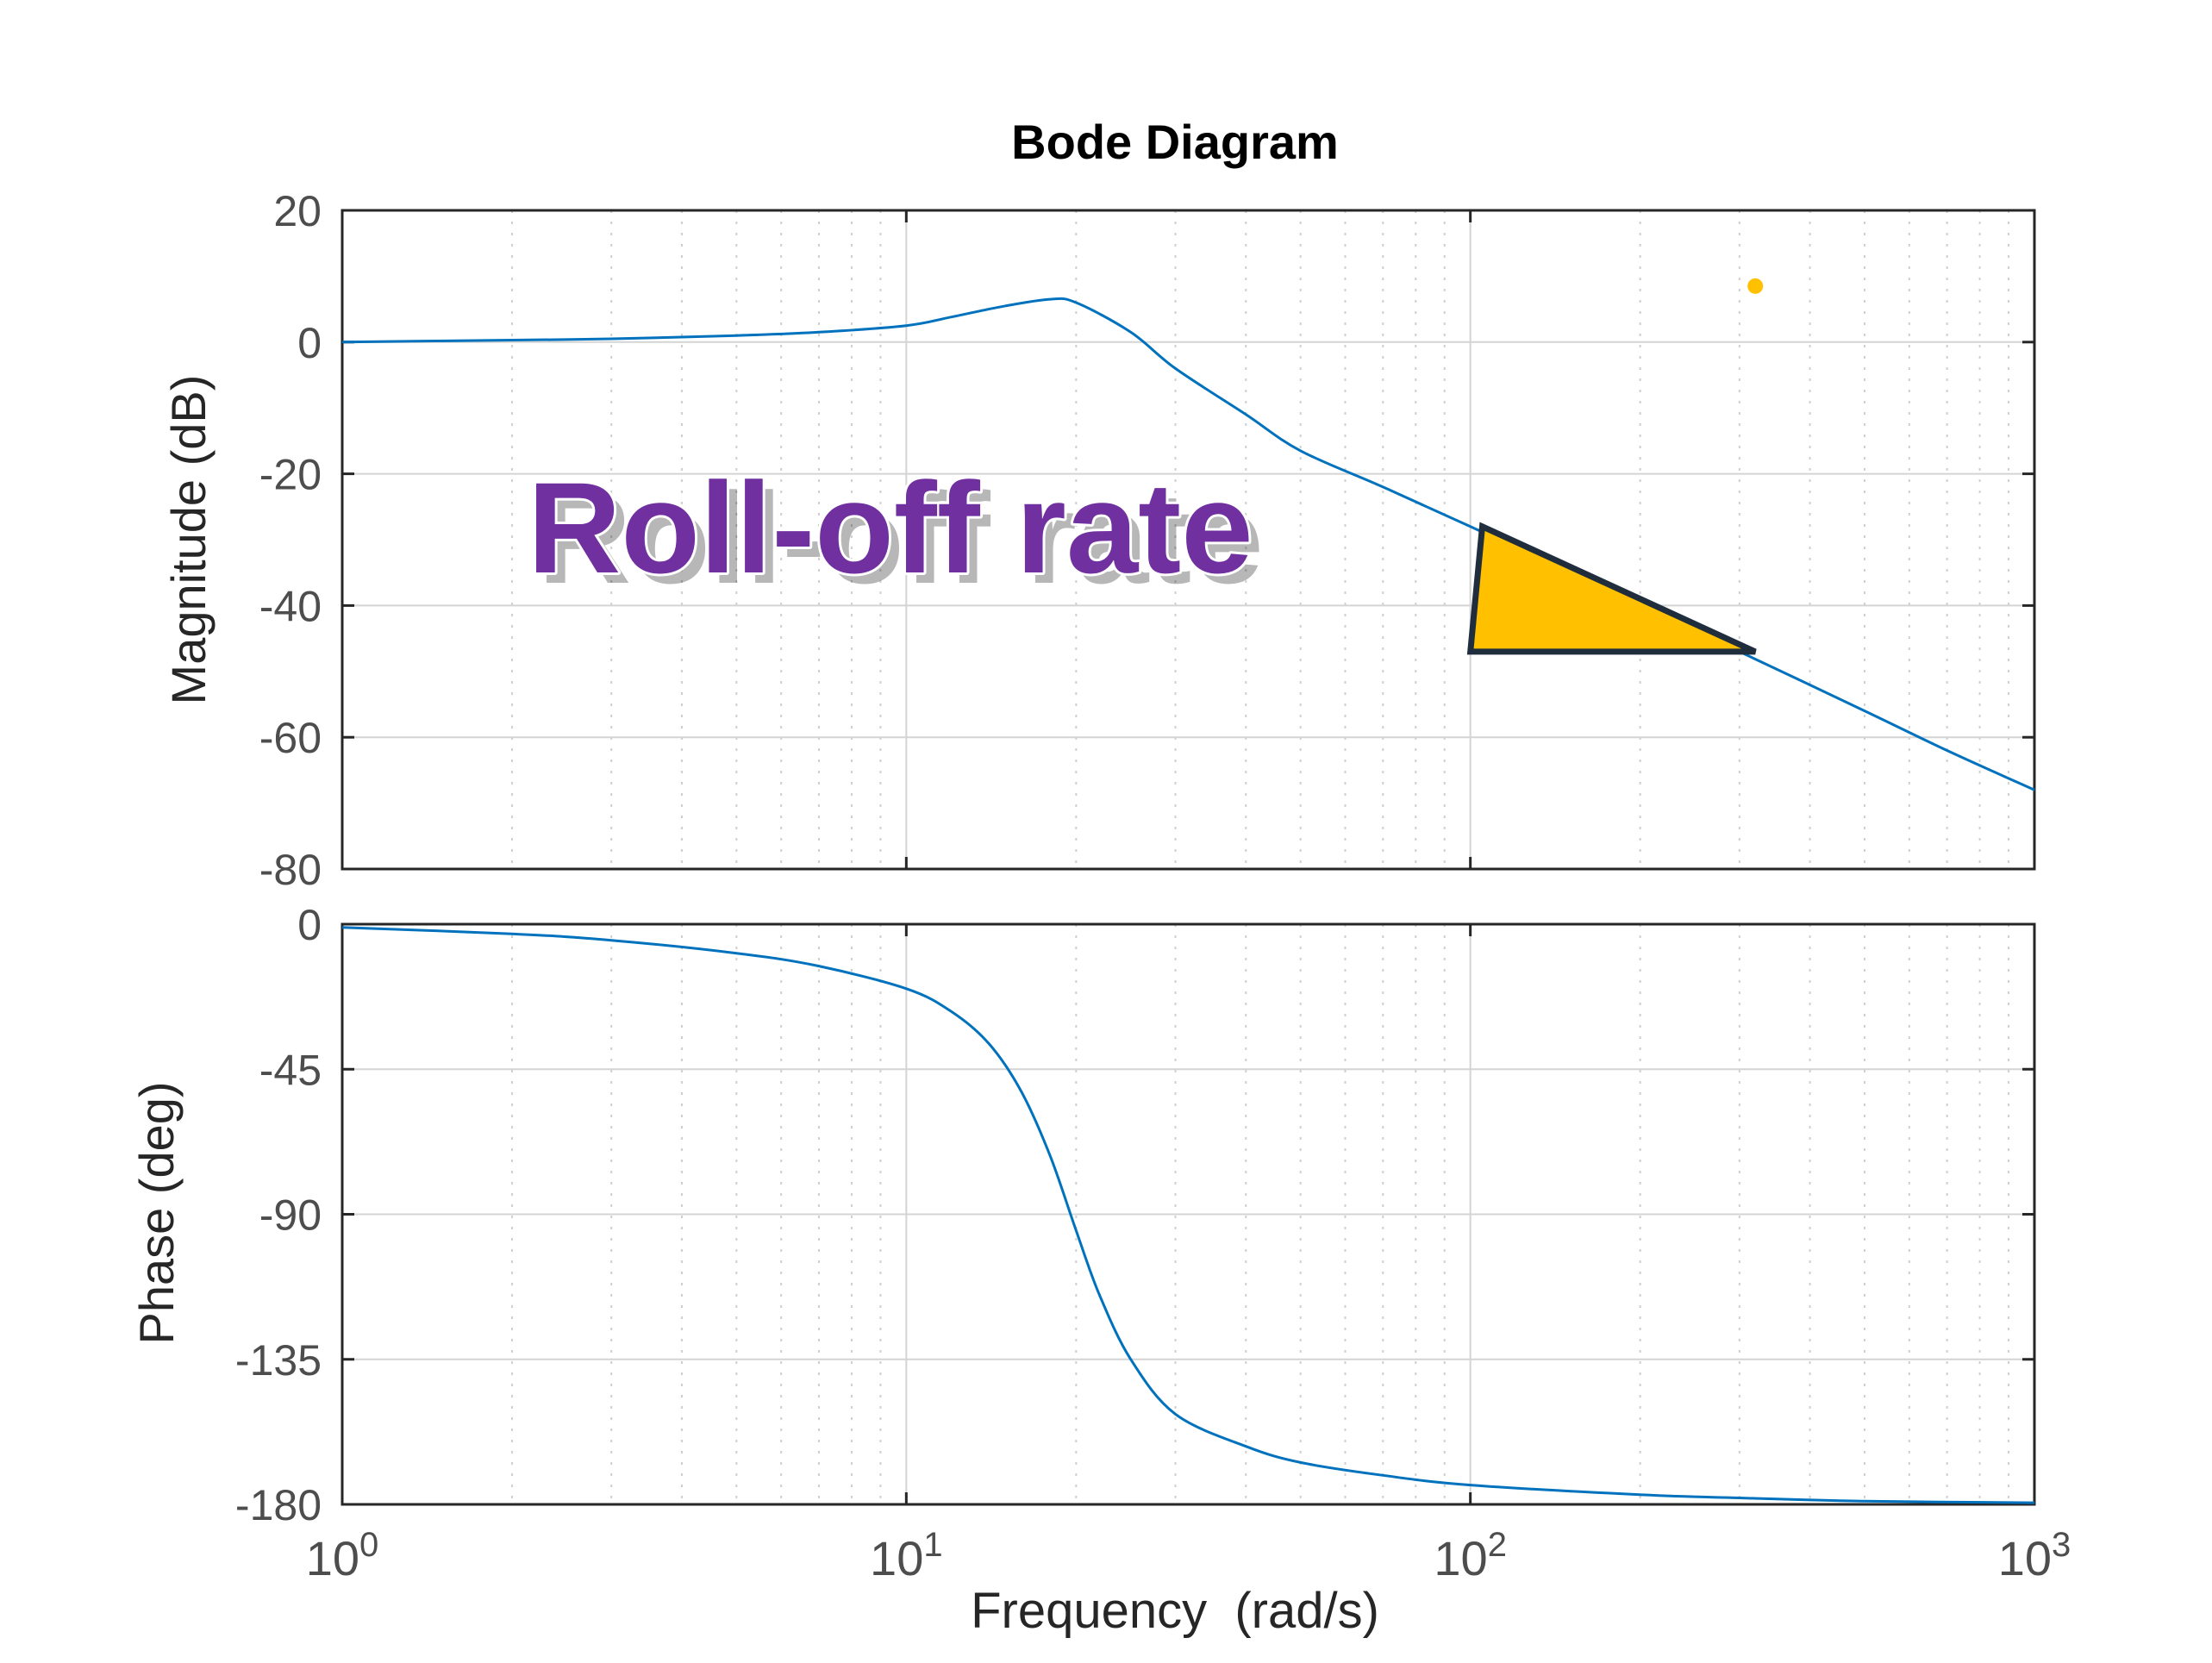 Image resolution: width=2212 pixels, height=1663 pixels. I want to click on x-tick-label: 10⁰, so click(342, 1556).